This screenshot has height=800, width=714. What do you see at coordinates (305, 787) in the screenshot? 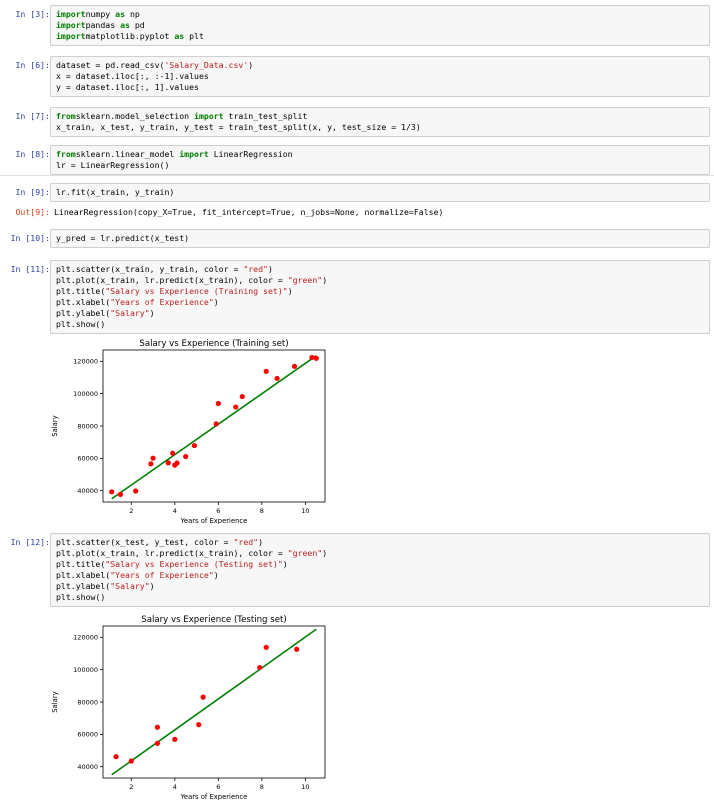
I see `x-tick-label: 10` at bounding box center [305, 787].